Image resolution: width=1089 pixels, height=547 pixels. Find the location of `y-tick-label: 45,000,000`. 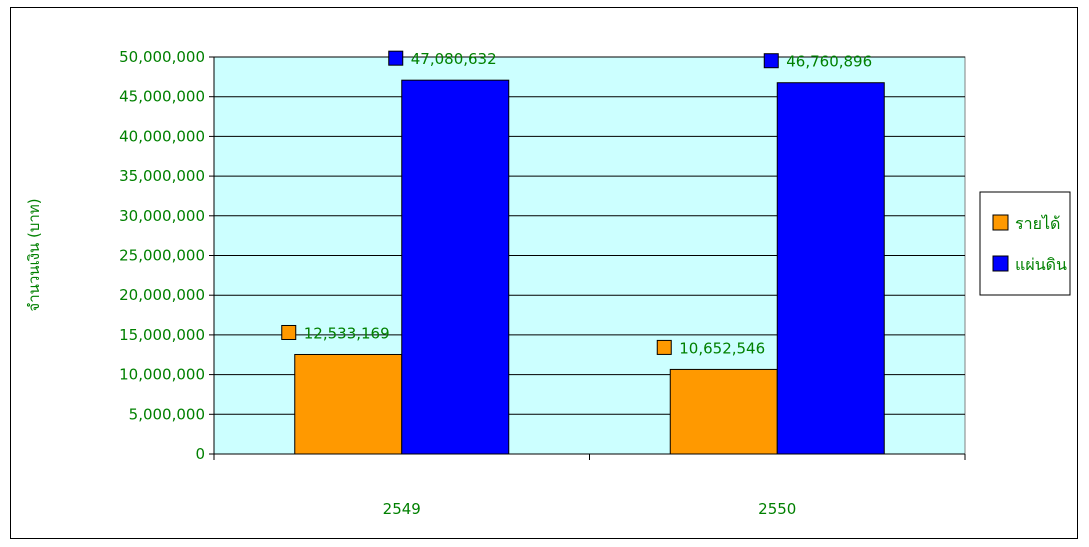

y-tick-label: 45,000,000 is located at coordinates (162, 97).